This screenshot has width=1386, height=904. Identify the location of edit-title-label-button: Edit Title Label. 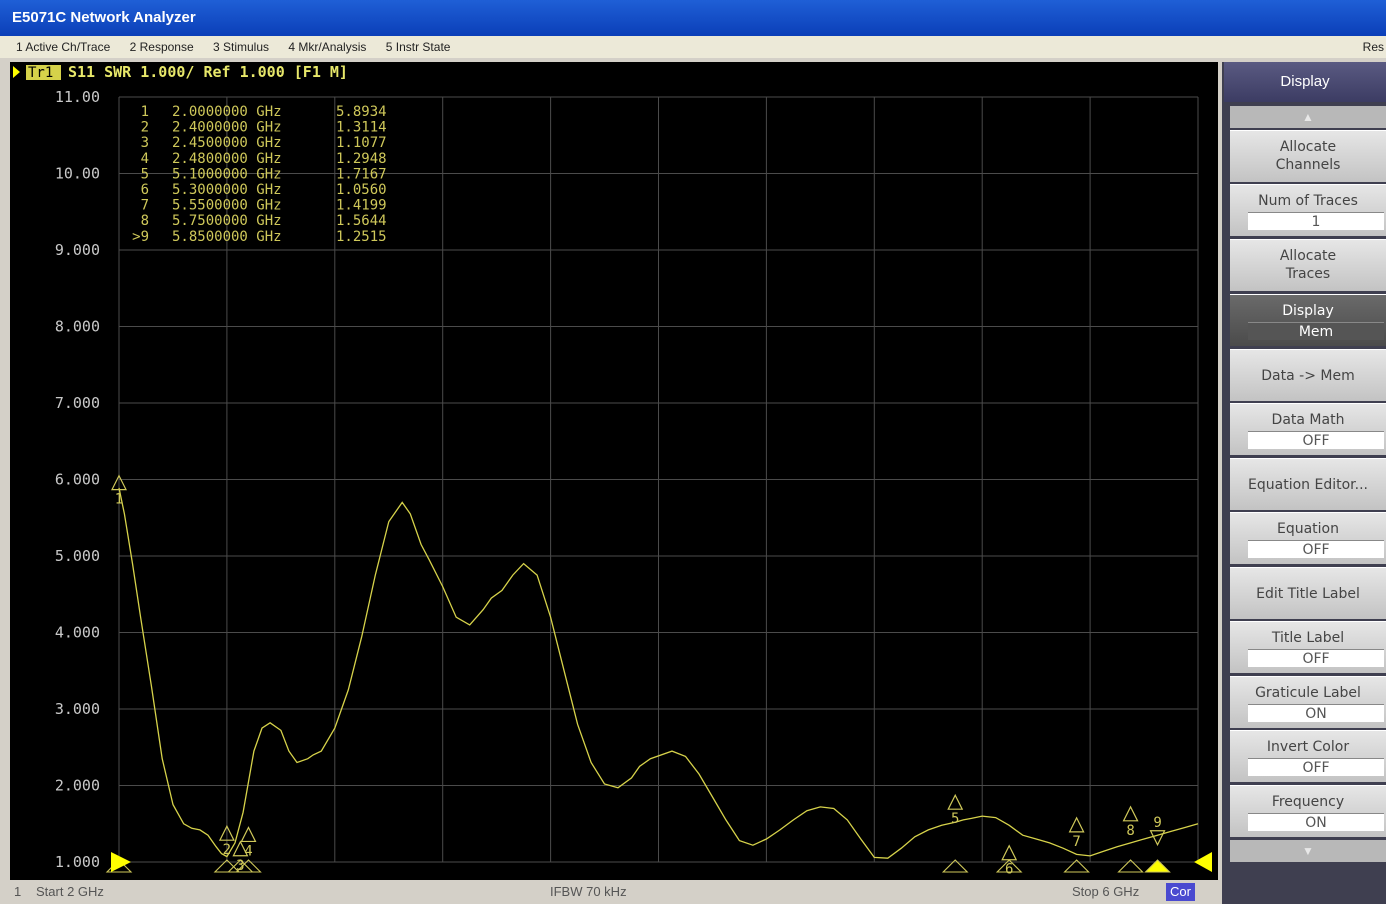
(1308, 593).